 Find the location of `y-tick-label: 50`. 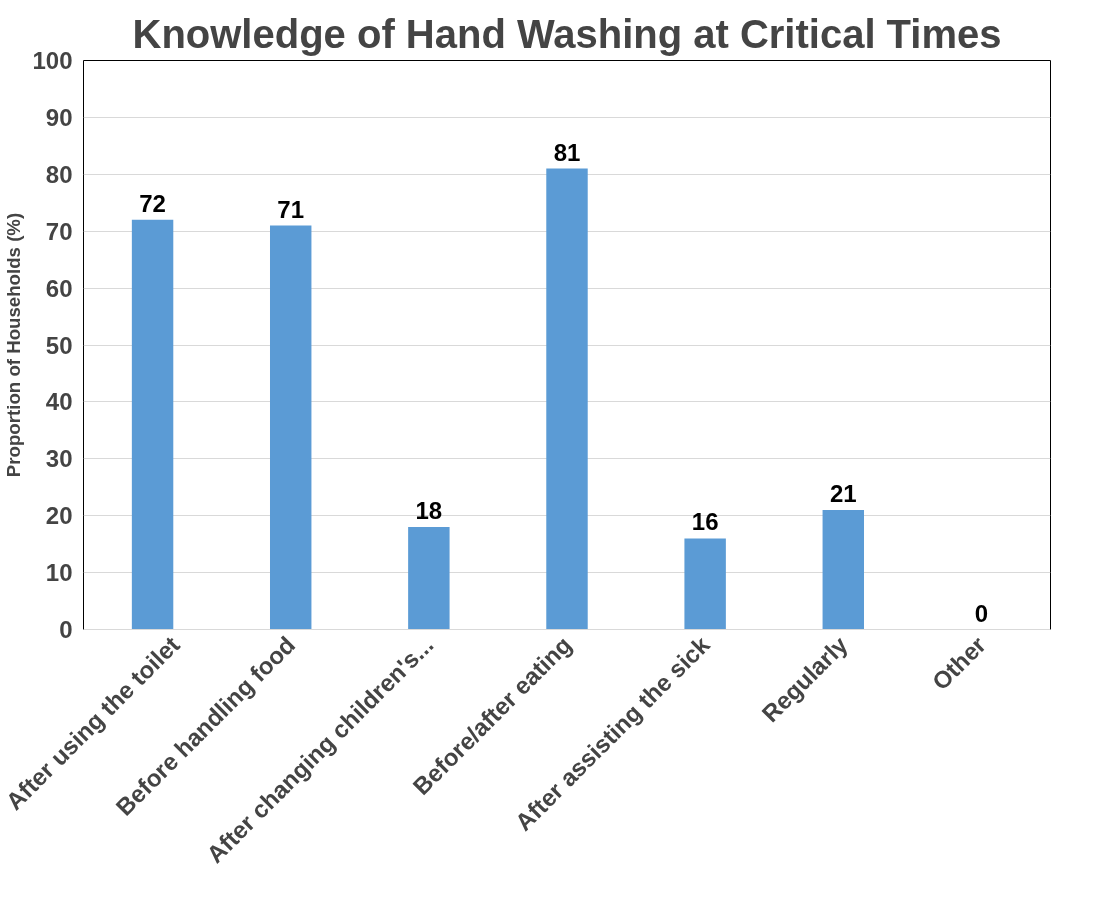

y-tick-label: 50 is located at coordinates (59, 345).